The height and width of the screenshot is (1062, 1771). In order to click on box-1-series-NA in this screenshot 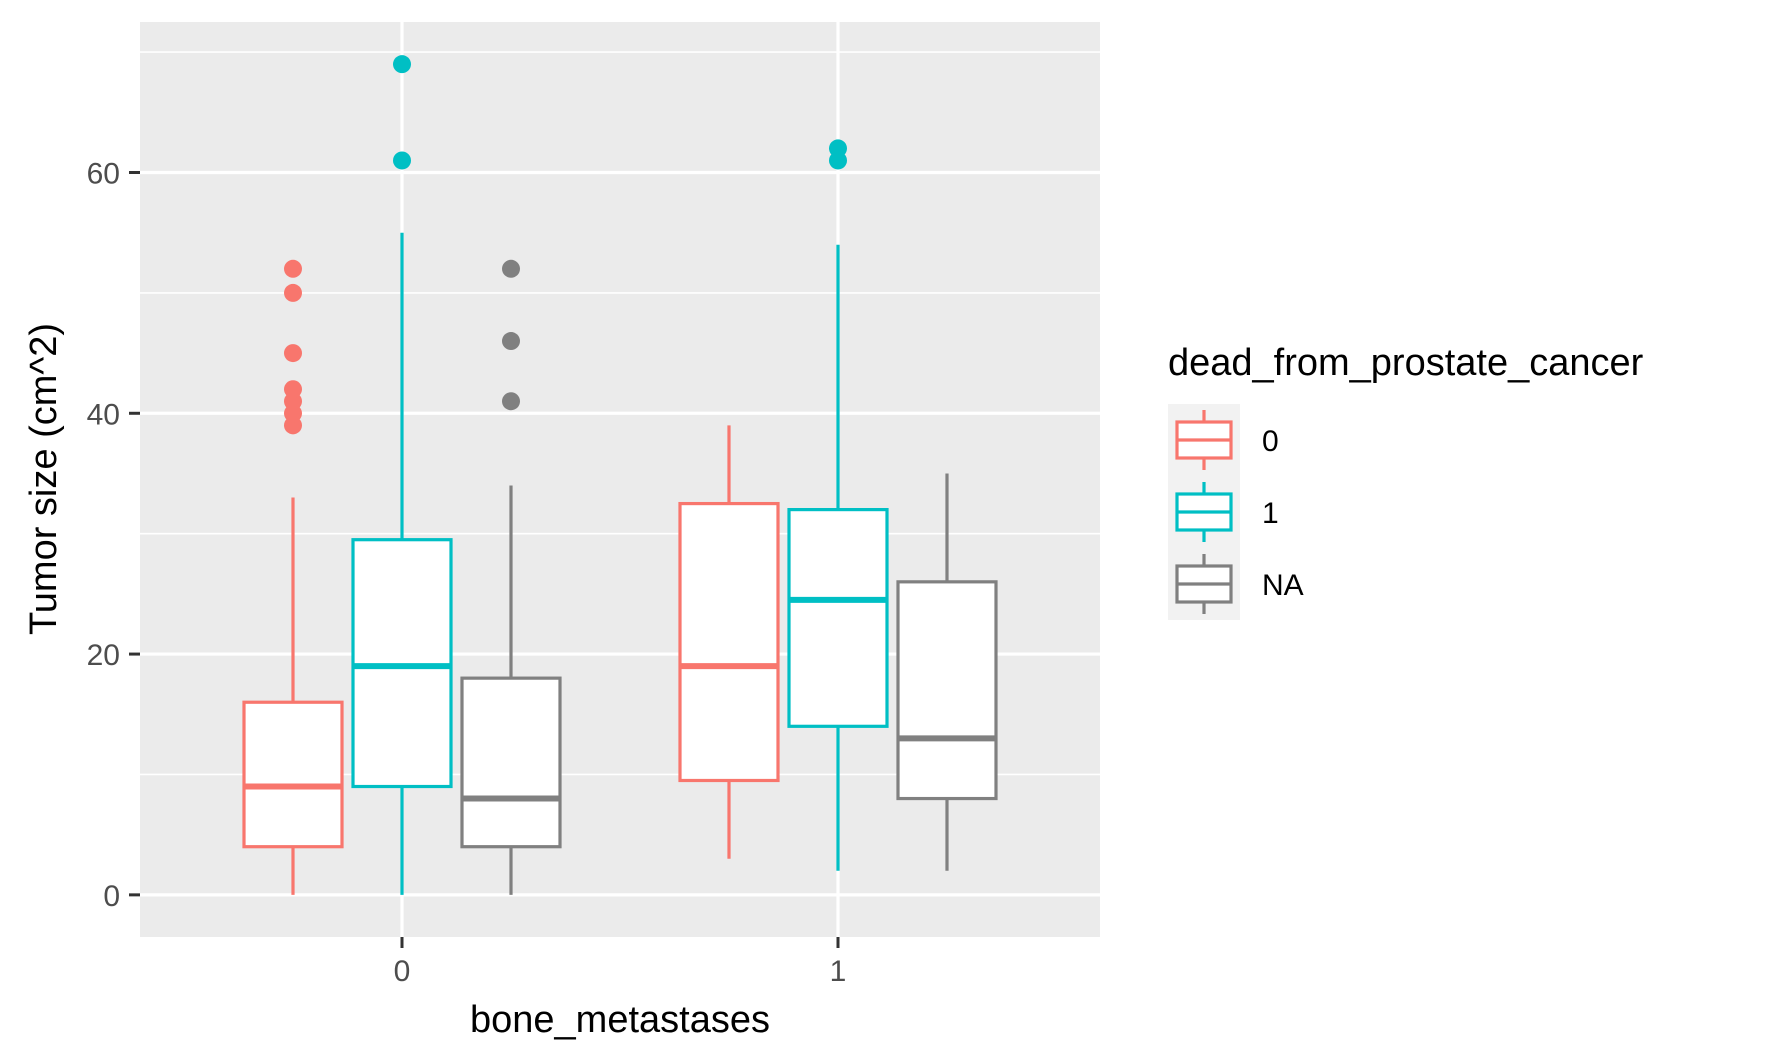, I will do `click(947, 672)`.